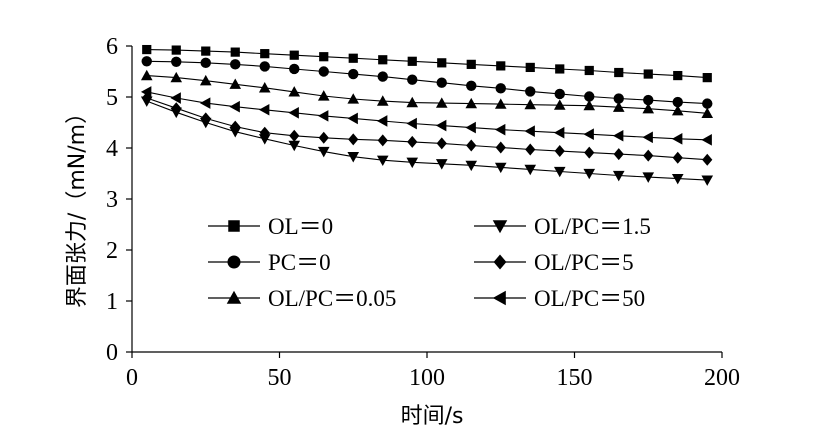 This screenshot has height=443, width=816. What do you see at coordinates (589, 298) in the screenshot?
I see `legend-label: OL/PC＝50` at bounding box center [589, 298].